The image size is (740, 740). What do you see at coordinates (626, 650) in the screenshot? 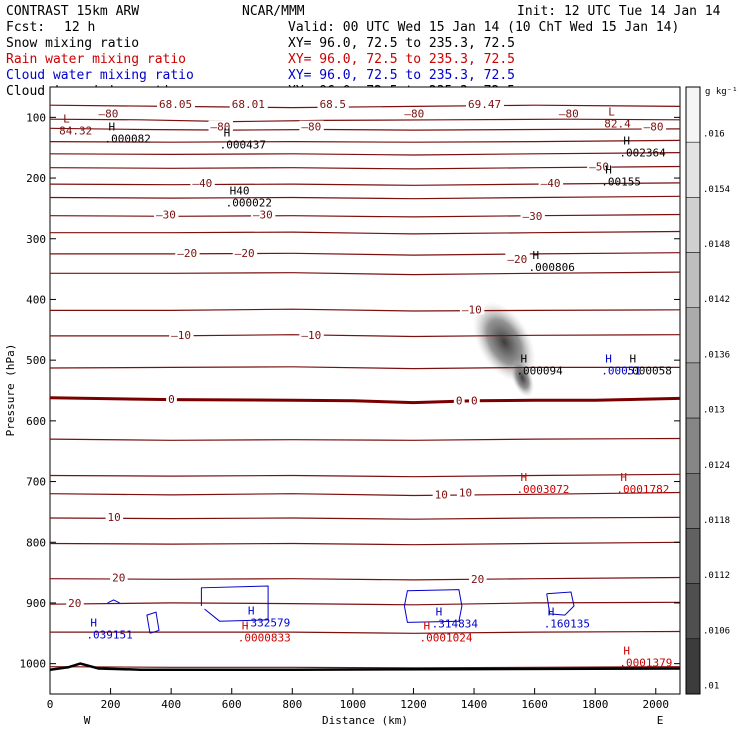
I see `extremum-mark-19: H` at bounding box center [626, 650].